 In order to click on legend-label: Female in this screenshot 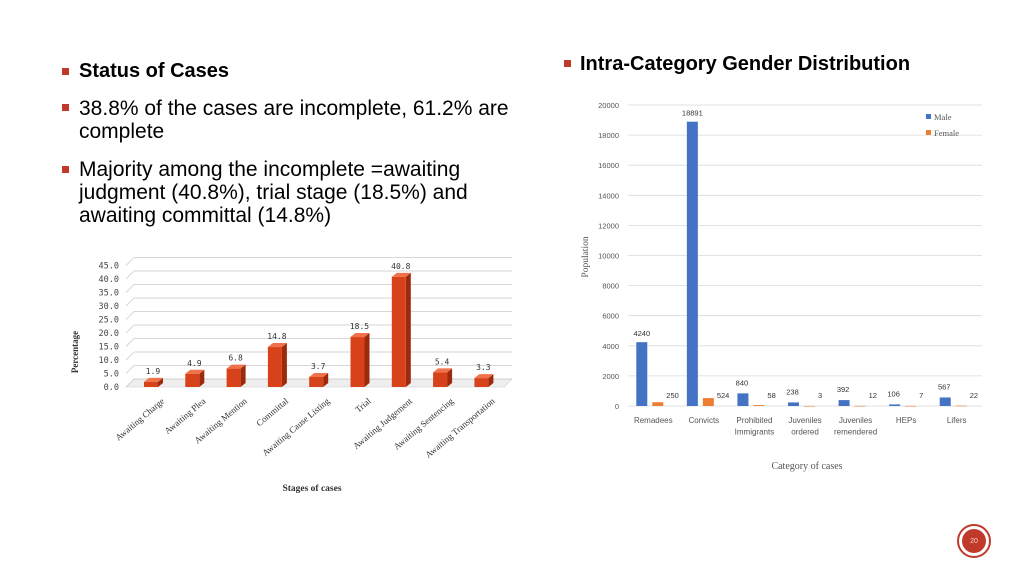, I will do `click(946, 133)`.